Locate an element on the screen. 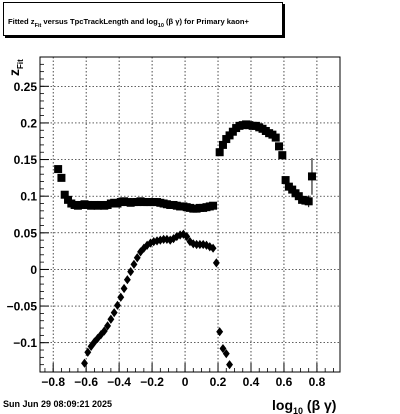 The image size is (400, 414). y-tick-label: 0.05 is located at coordinates (26, 233).